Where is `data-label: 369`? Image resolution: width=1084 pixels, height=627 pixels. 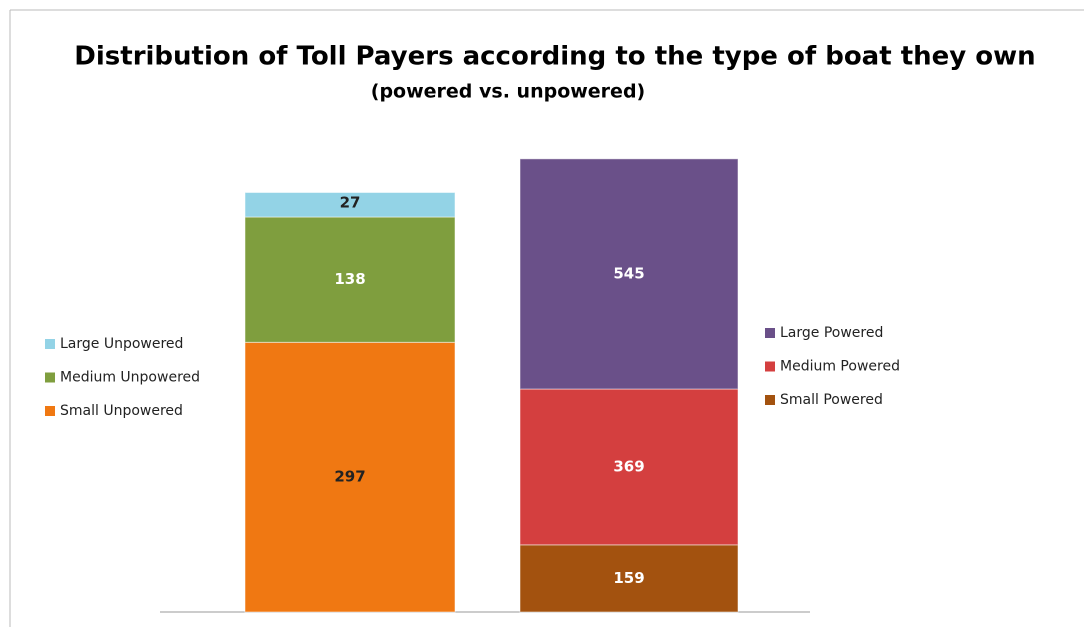
data-label: 369 is located at coordinates (628, 466).